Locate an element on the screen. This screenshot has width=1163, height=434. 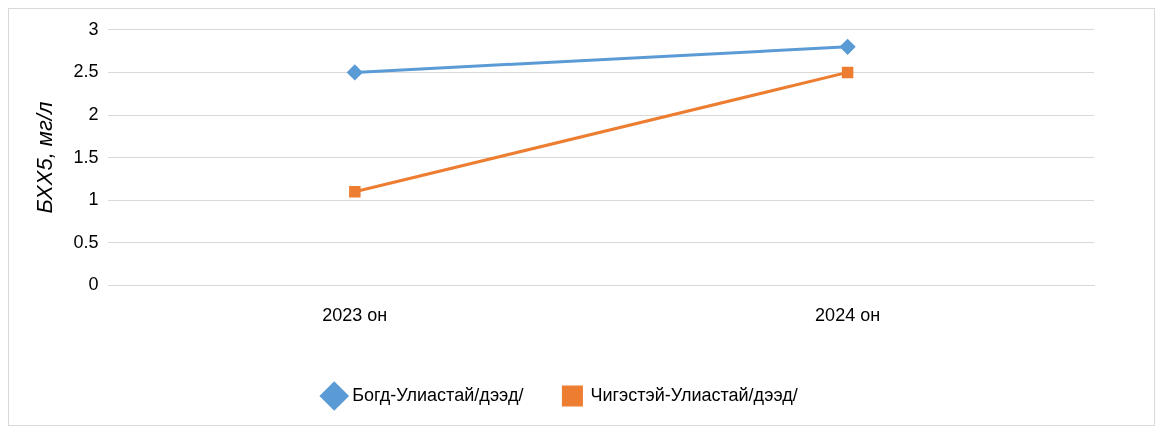
y-tick-label: 1.5 is located at coordinates (86, 156).